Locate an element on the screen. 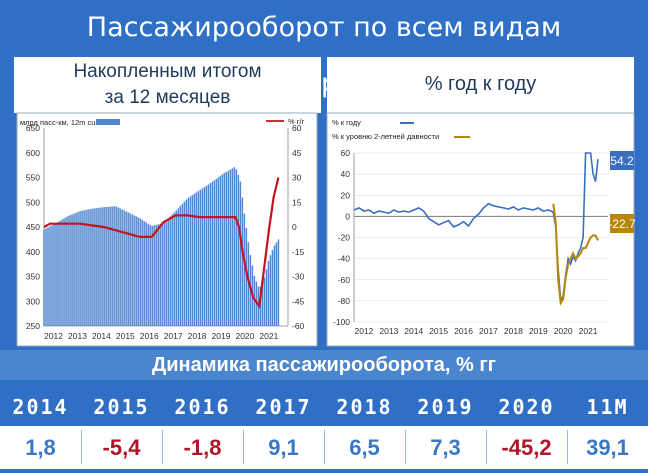 The width and height of the screenshot is (648, 473). yoy-line is located at coordinates (161, 243).